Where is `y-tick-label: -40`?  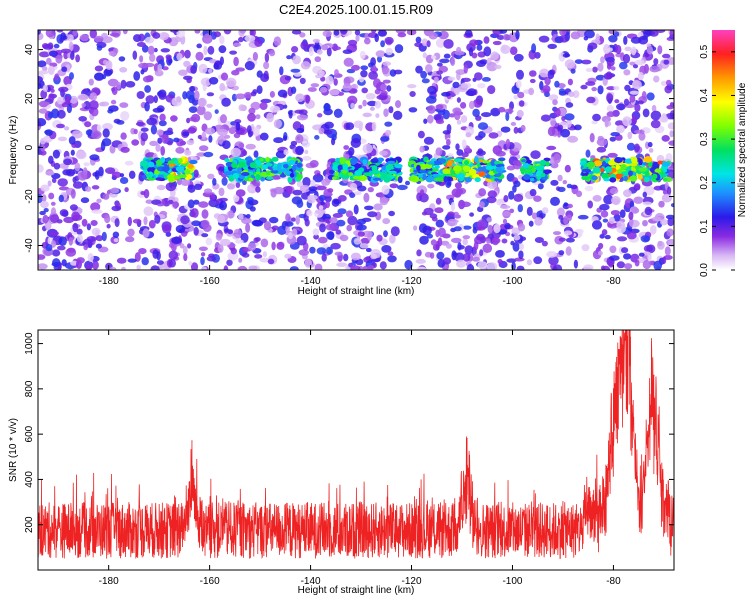
y-tick-label: -40 is located at coordinates (29, 245).